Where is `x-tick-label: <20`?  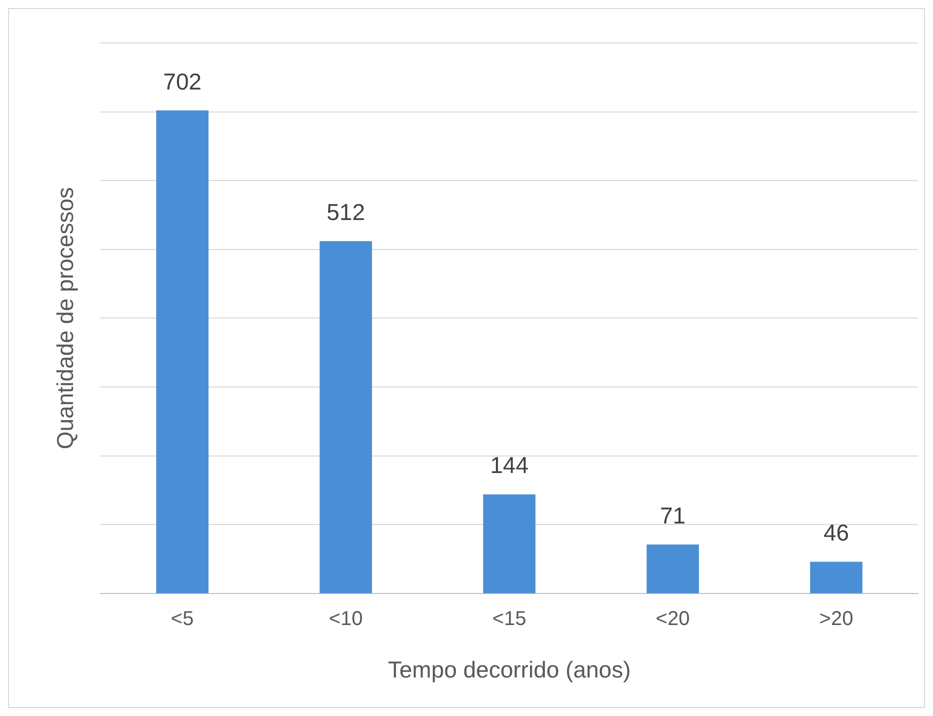 x-tick-label: <20 is located at coordinates (673, 619).